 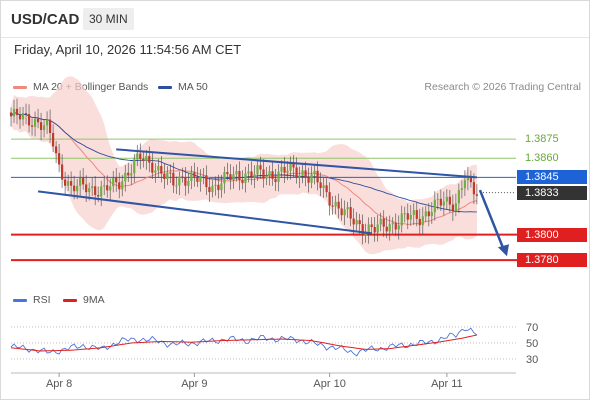 What do you see at coordinates (84, 300) in the screenshot?
I see `legend-rsi-ma: 9MA` at bounding box center [84, 300].